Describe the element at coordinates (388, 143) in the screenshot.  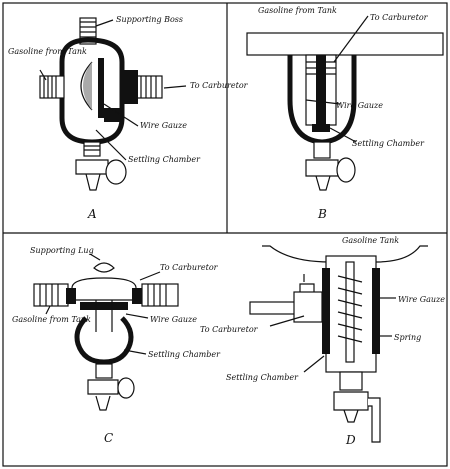
I see `b-label-settling-chamber: Settling Chamber` at that location.